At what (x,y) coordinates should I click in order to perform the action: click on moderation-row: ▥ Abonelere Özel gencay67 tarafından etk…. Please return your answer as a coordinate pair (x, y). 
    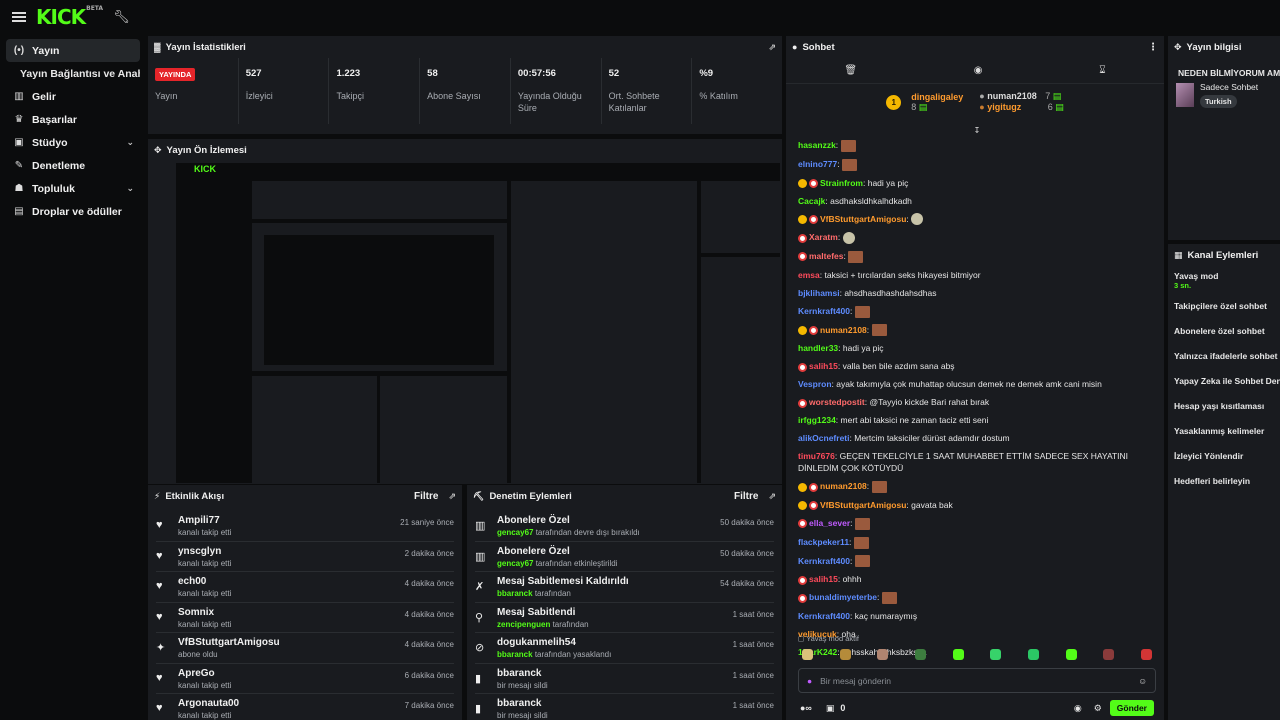
    Looking at the image, I should click on (624, 557).